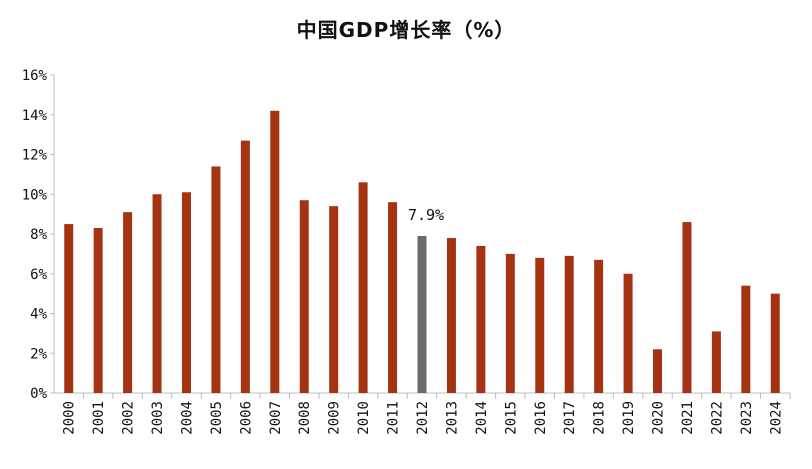 The image size is (812, 469). Describe the element at coordinates (659, 418) in the screenshot. I see `x-tick-label-2020: 2020` at that location.